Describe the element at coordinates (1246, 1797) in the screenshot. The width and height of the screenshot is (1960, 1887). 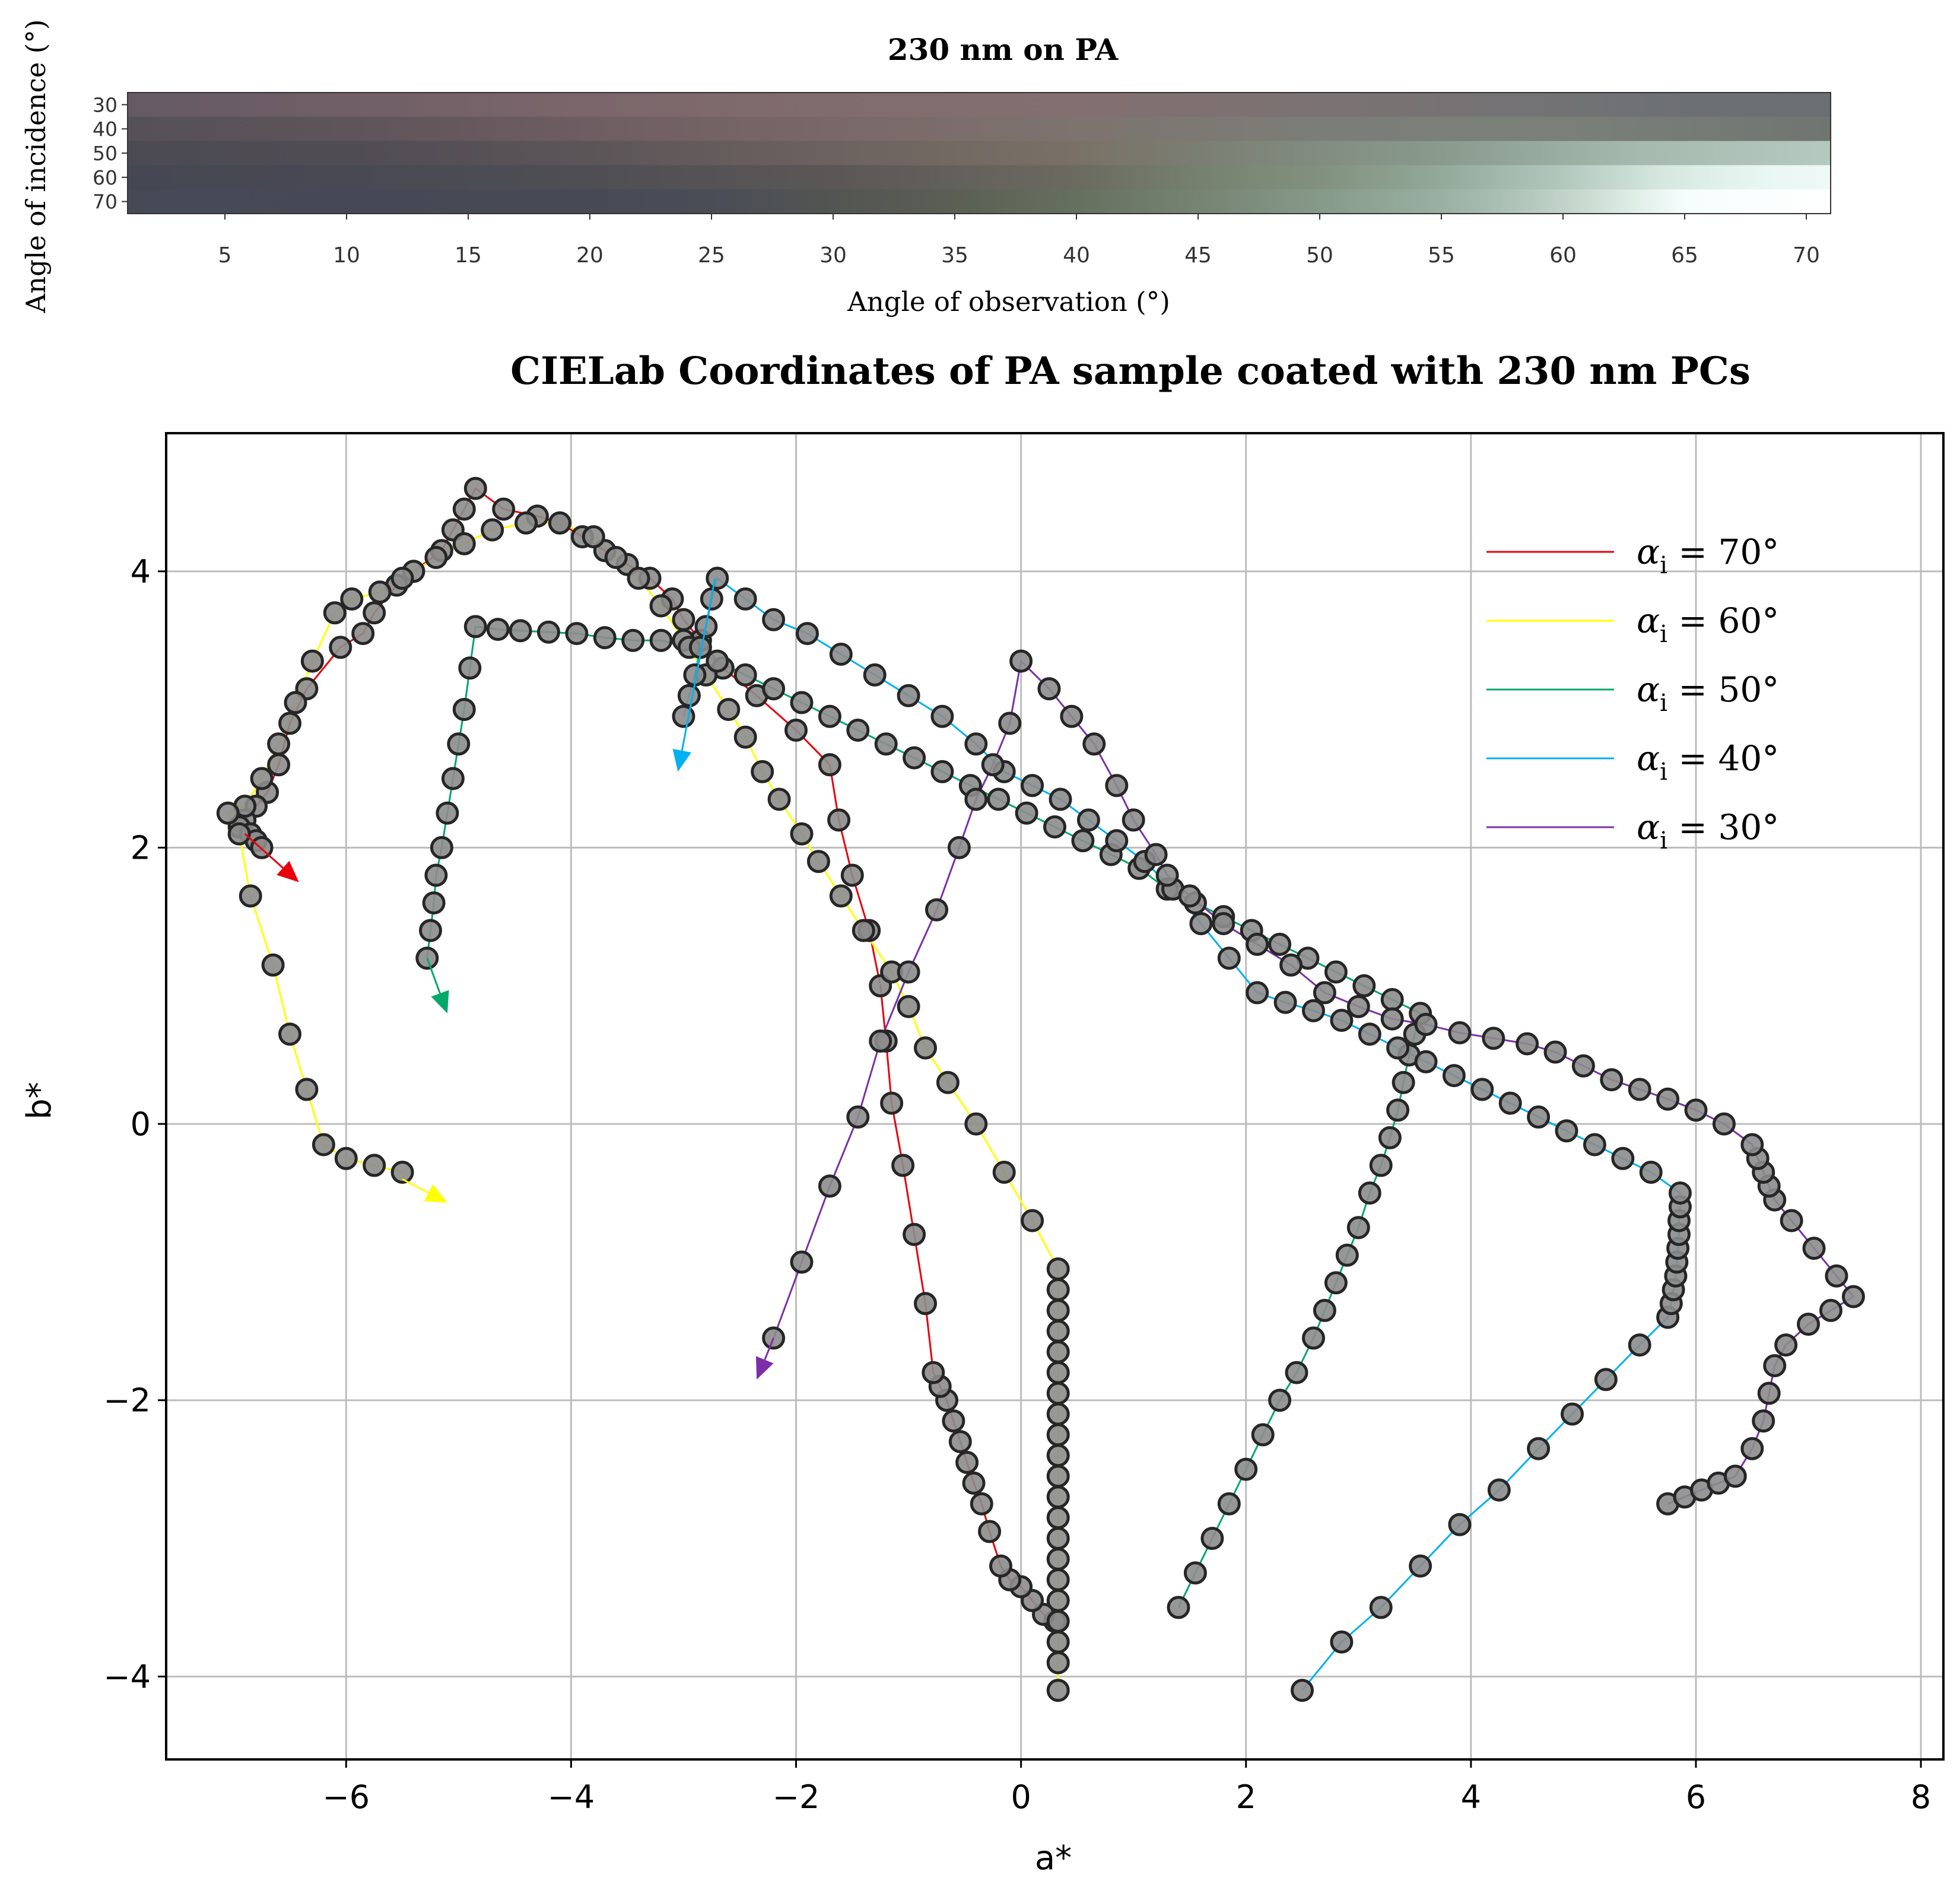
I see `x-tick-label: 2` at that location.